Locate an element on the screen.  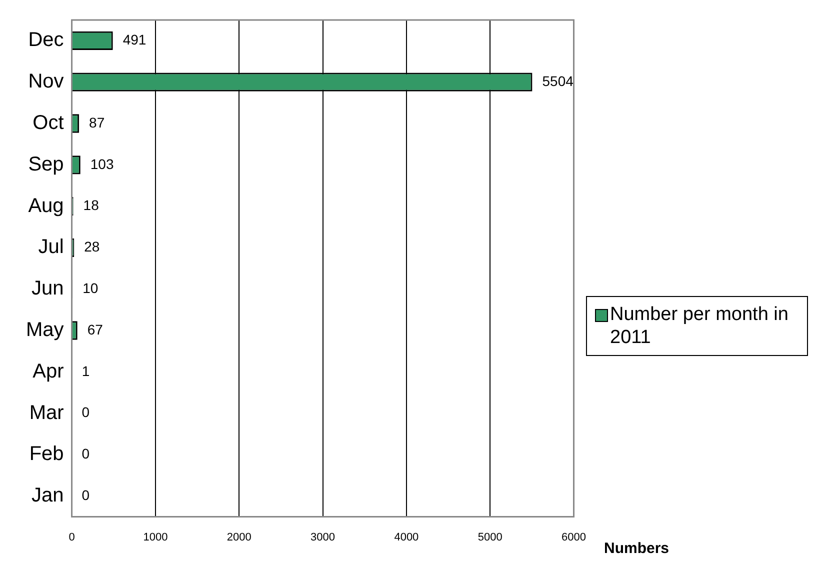
x-tick-label: 1000 is located at coordinates (155, 537).